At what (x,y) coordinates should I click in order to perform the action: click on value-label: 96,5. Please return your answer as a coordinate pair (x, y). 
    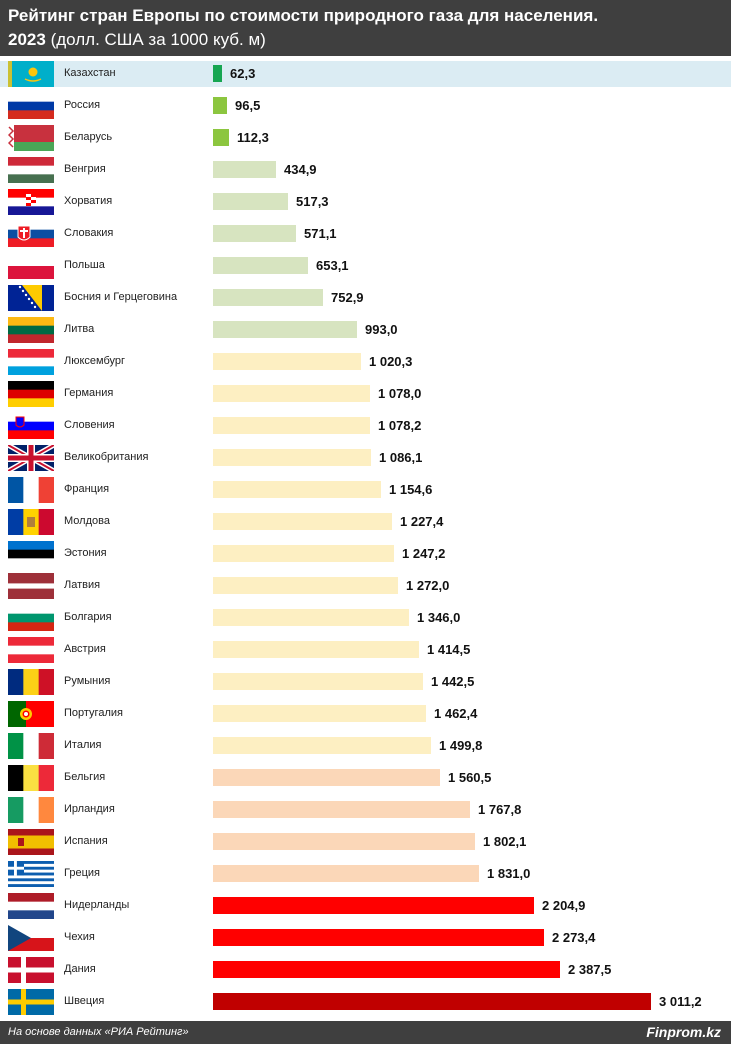
    Looking at the image, I should click on (248, 105).